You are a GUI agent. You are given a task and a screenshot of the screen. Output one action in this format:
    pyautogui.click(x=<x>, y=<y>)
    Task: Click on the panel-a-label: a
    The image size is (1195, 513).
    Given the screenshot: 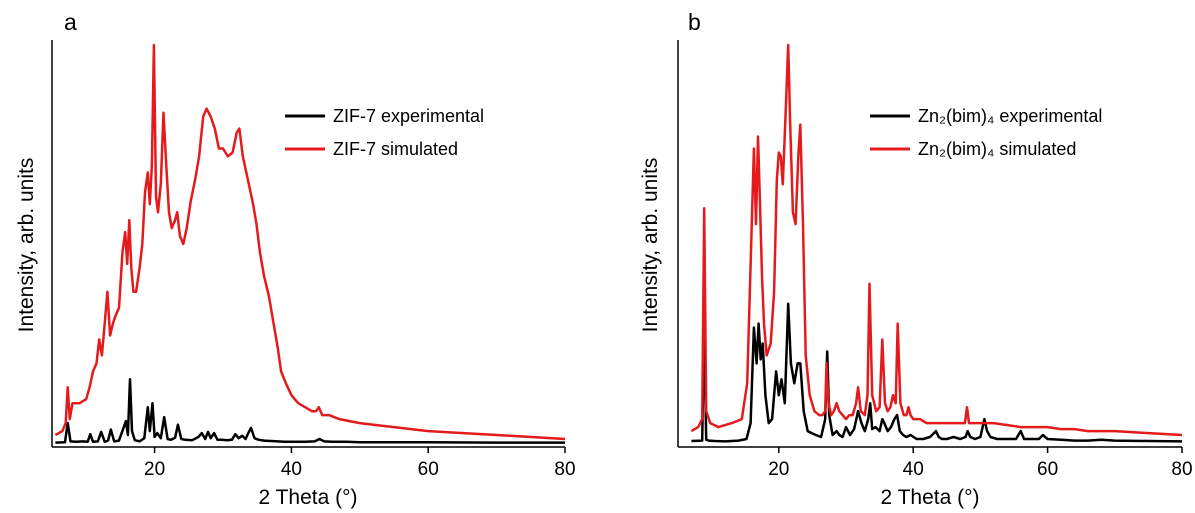 What is the action you would take?
    pyautogui.click(x=70, y=22)
    